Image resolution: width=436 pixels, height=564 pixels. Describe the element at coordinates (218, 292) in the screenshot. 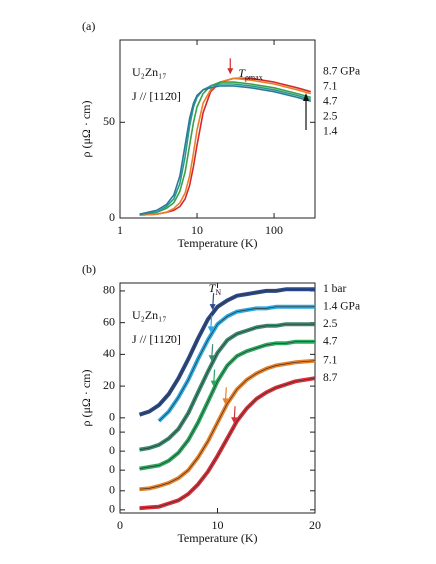

I see `annotation-subscript: N` at that location.